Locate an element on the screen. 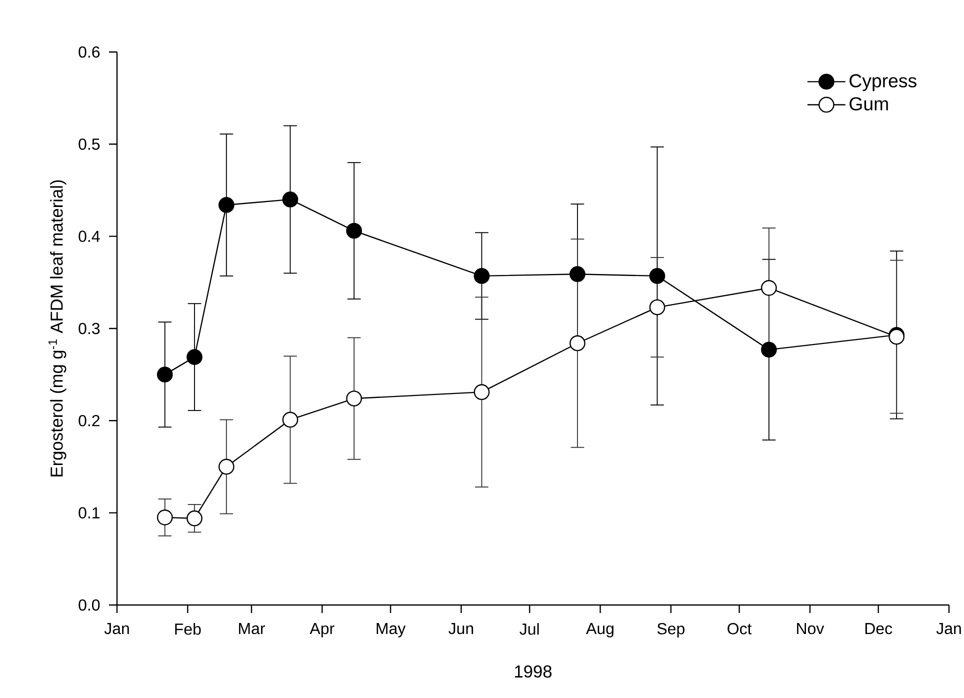 The image size is (964, 698). x-tick-label: Aug is located at coordinates (600, 630).